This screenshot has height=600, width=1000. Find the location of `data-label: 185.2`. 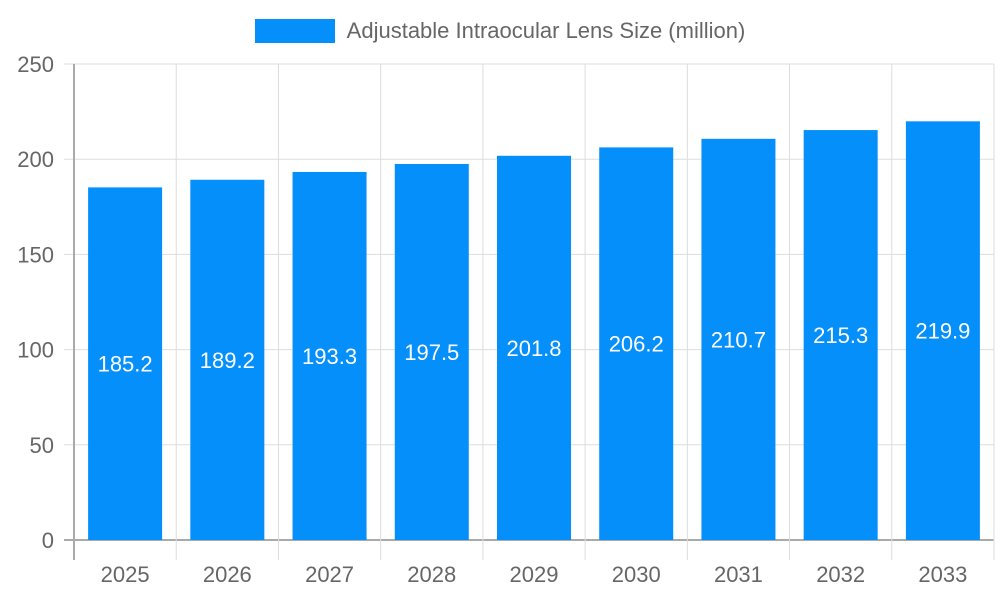

data-label: 185.2 is located at coordinates (125, 364).